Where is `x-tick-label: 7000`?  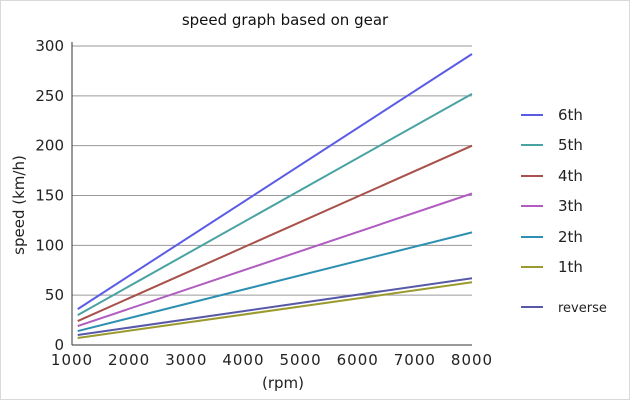 x-tick-label: 7000 is located at coordinates (415, 360).